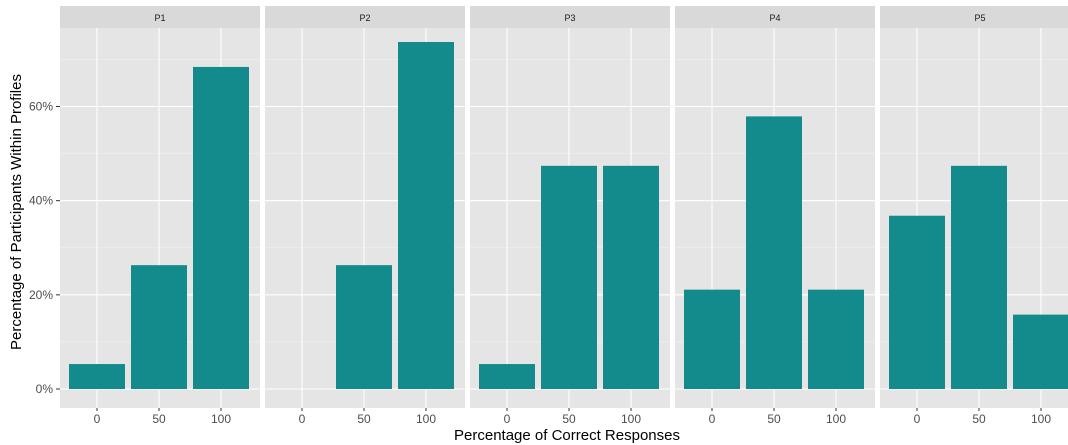 The image size is (1068, 445). I want to click on facet-strip-label: P2, so click(364, 18).